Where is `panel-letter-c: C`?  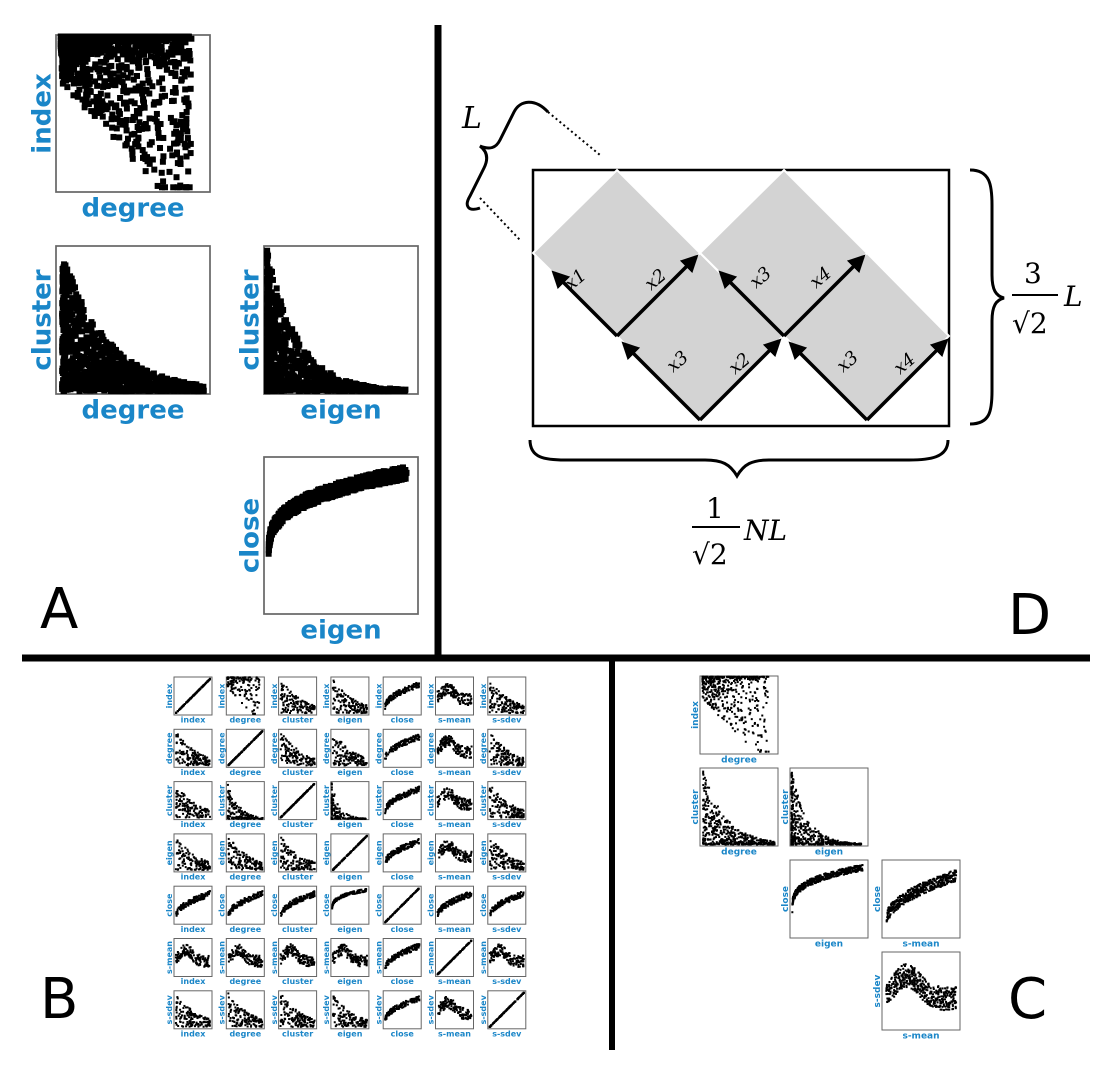 panel-letter-c: C is located at coordinates (1027, 999).